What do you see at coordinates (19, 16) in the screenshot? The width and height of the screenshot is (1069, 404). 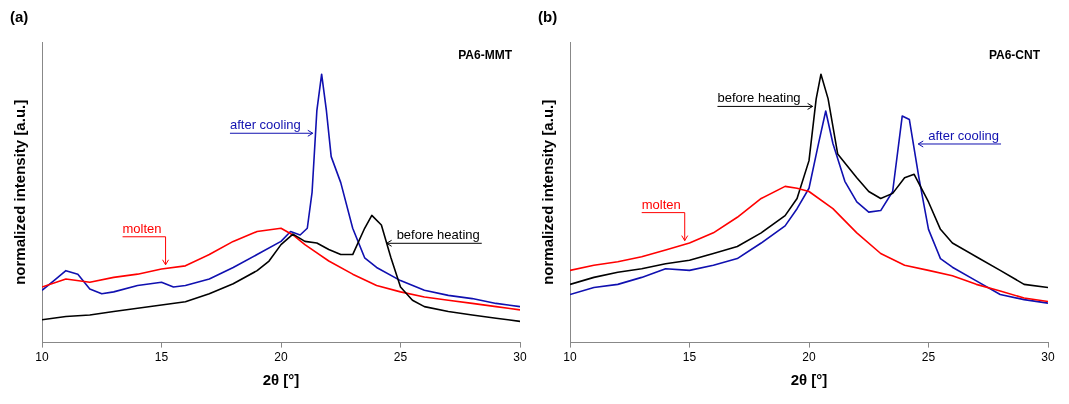 I see `chart-title: (a)` at bounding box center [19, 16].